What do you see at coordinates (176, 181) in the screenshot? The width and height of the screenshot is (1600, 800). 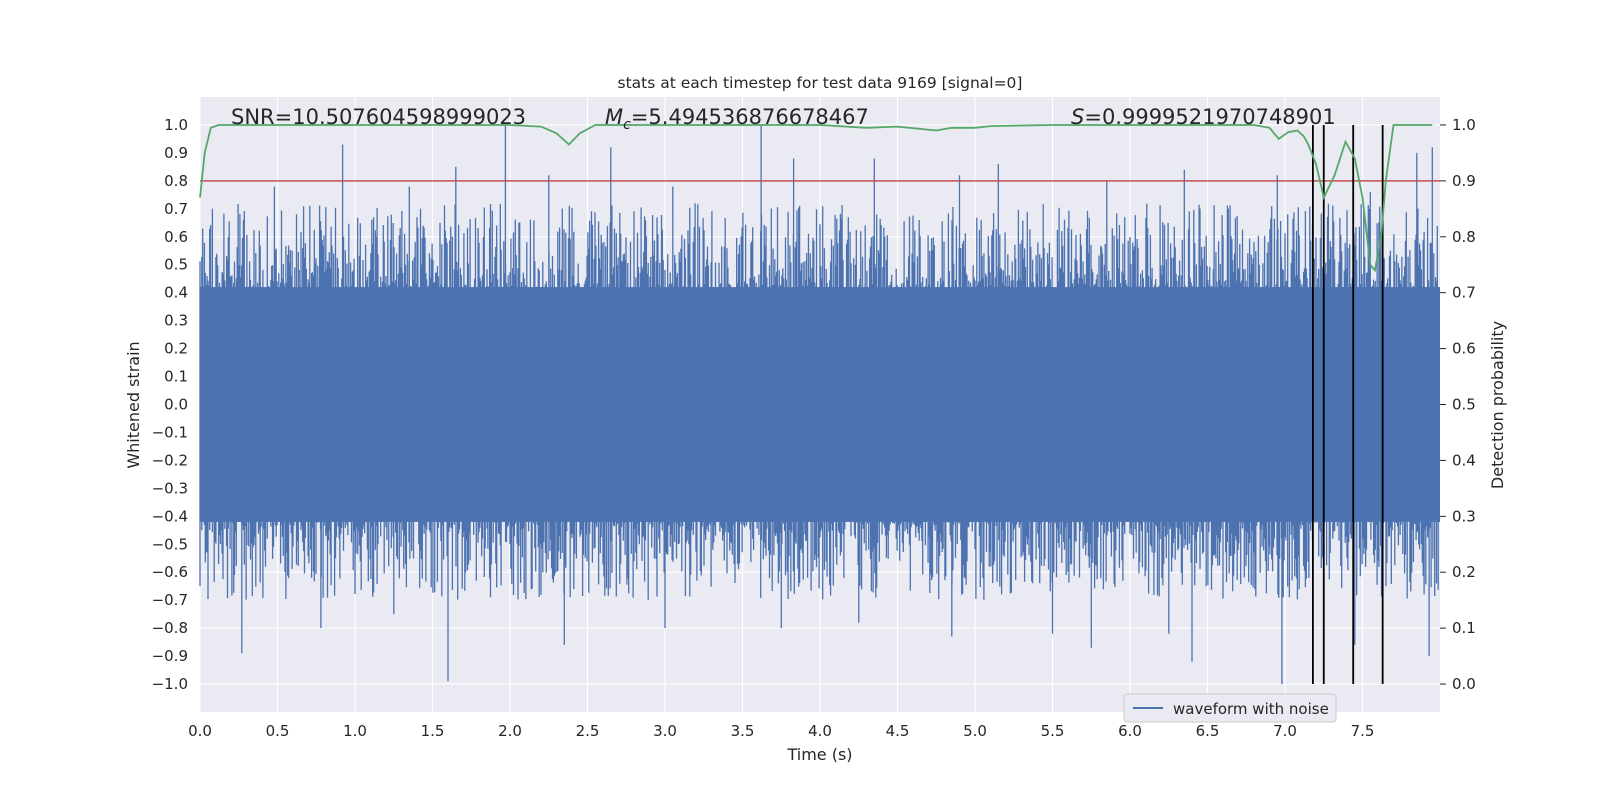 I see `y-tick-label: 0.8` at bounding box center [176, 181].